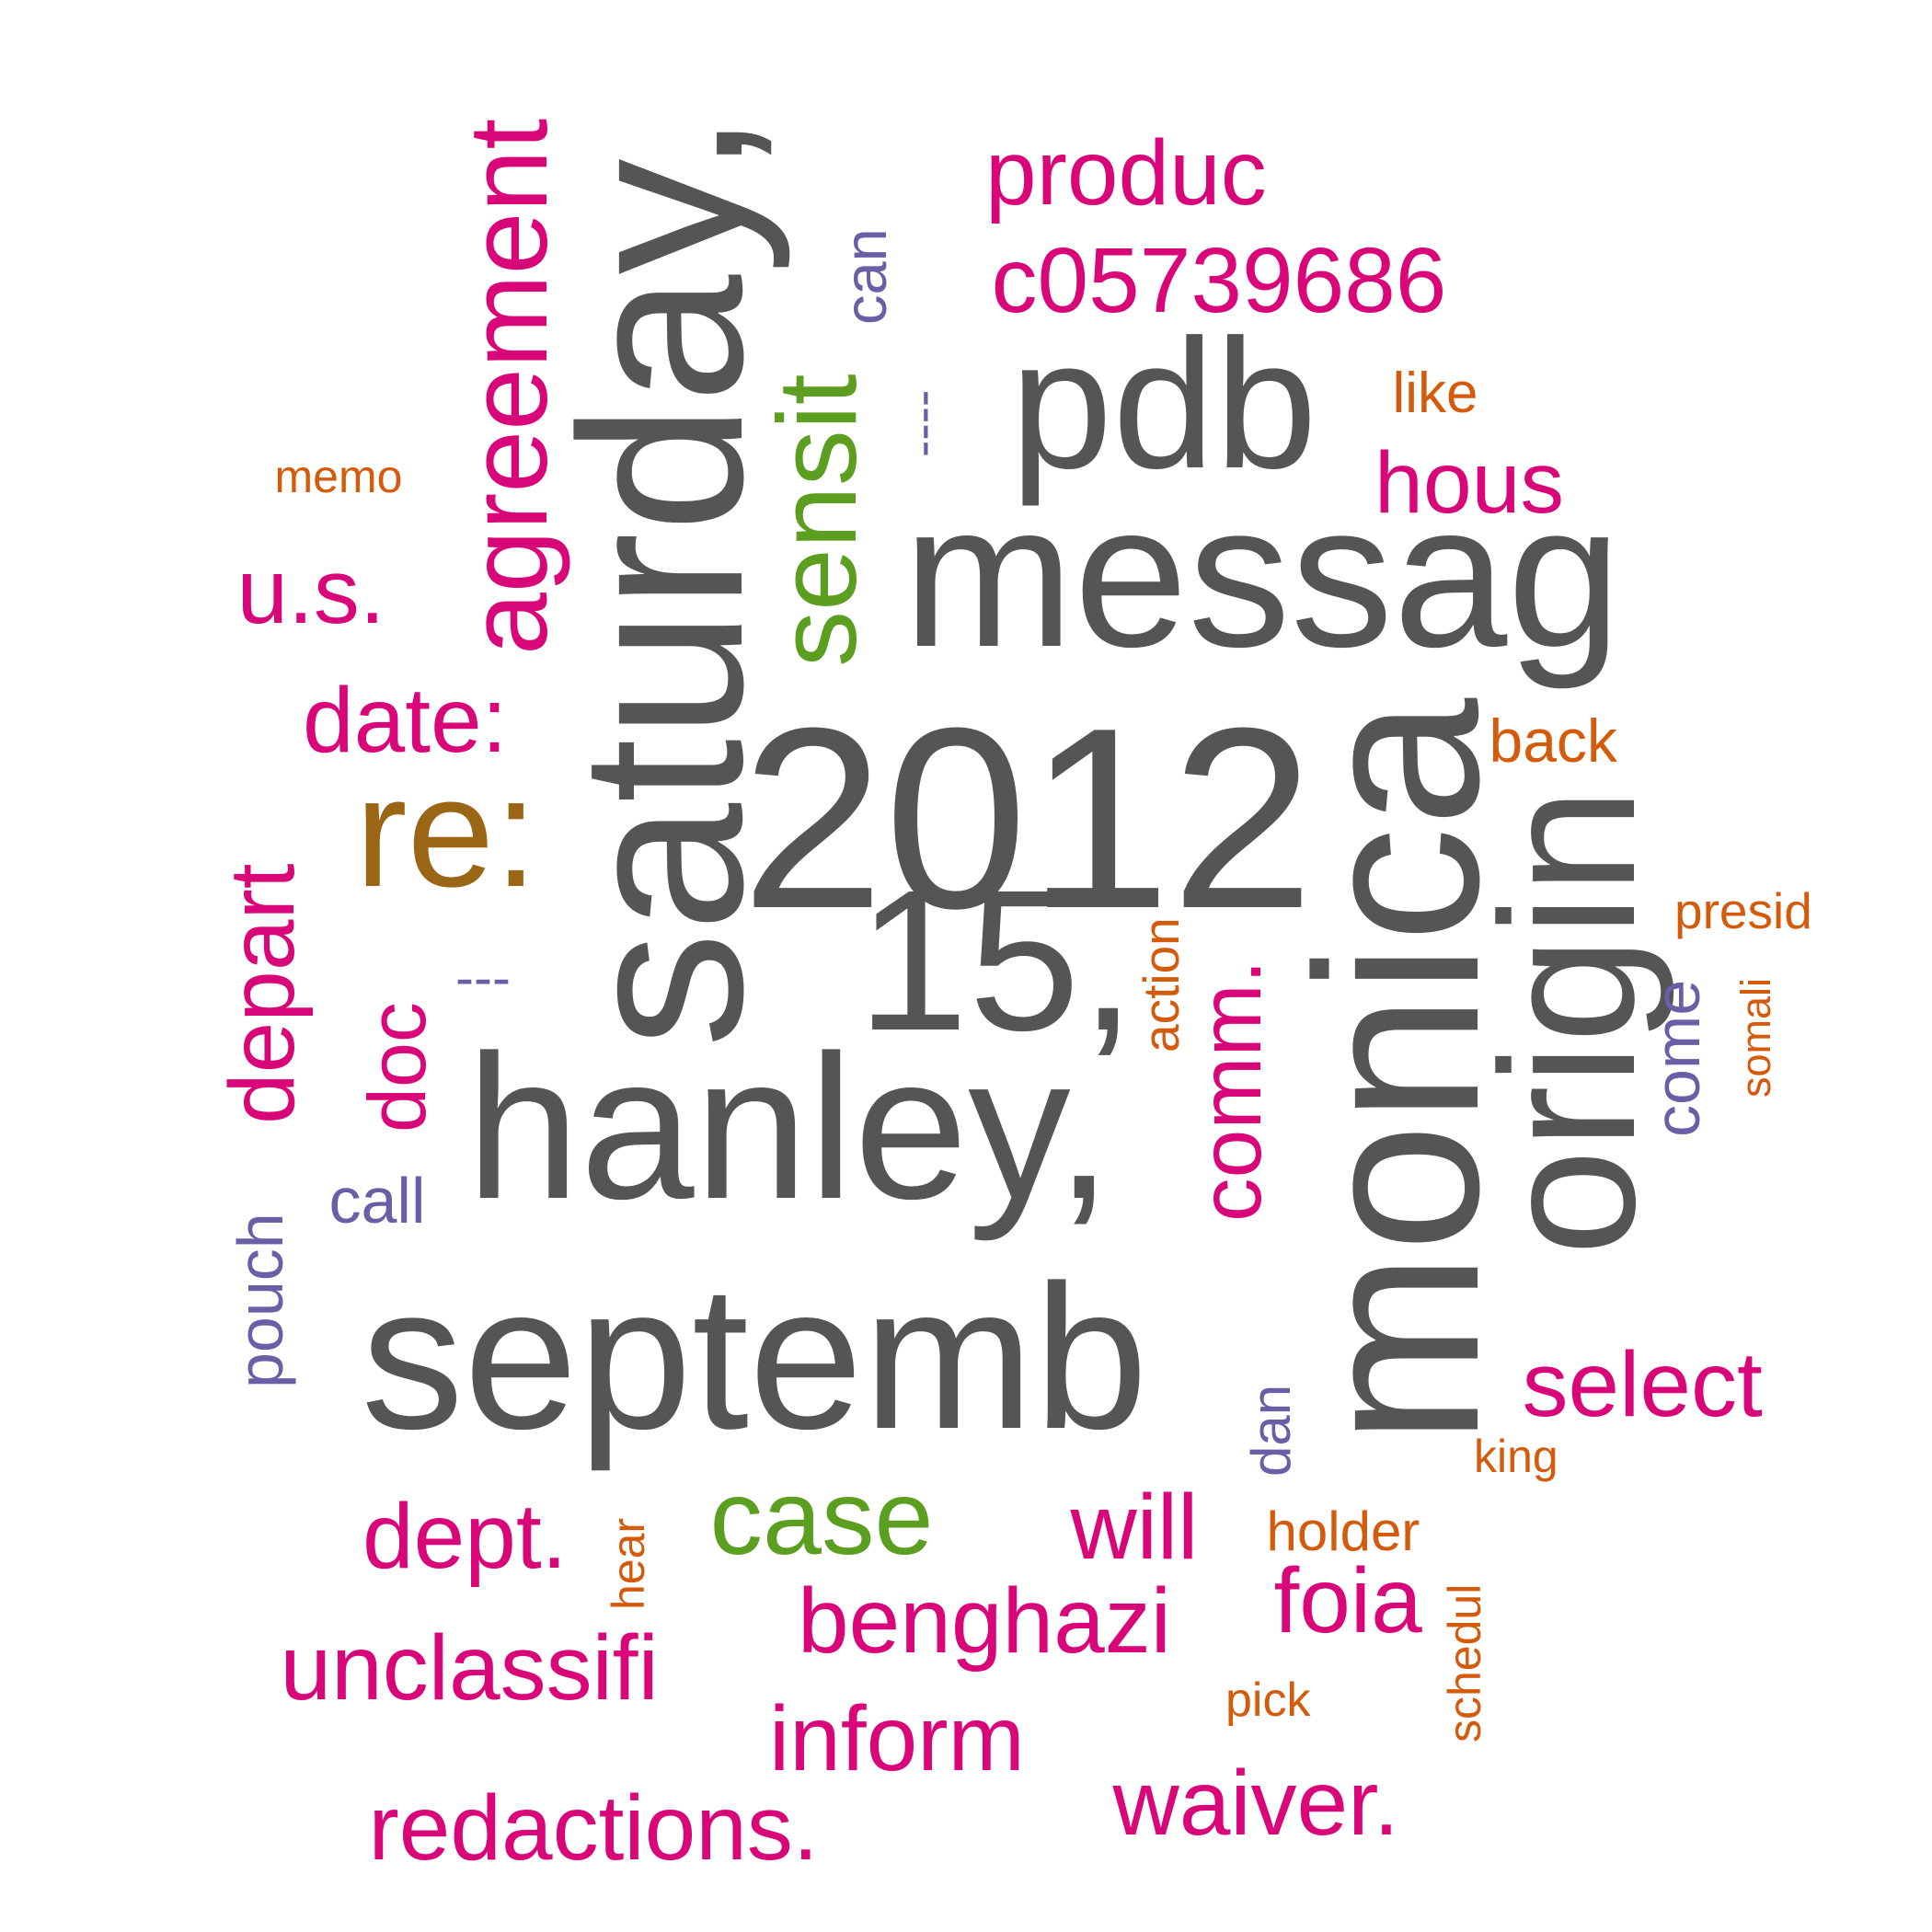 The image size is (1932, 1932). Describe the element at coordinates (897, 1738) in the screenshot. I see `word-inform: inform` at that location.